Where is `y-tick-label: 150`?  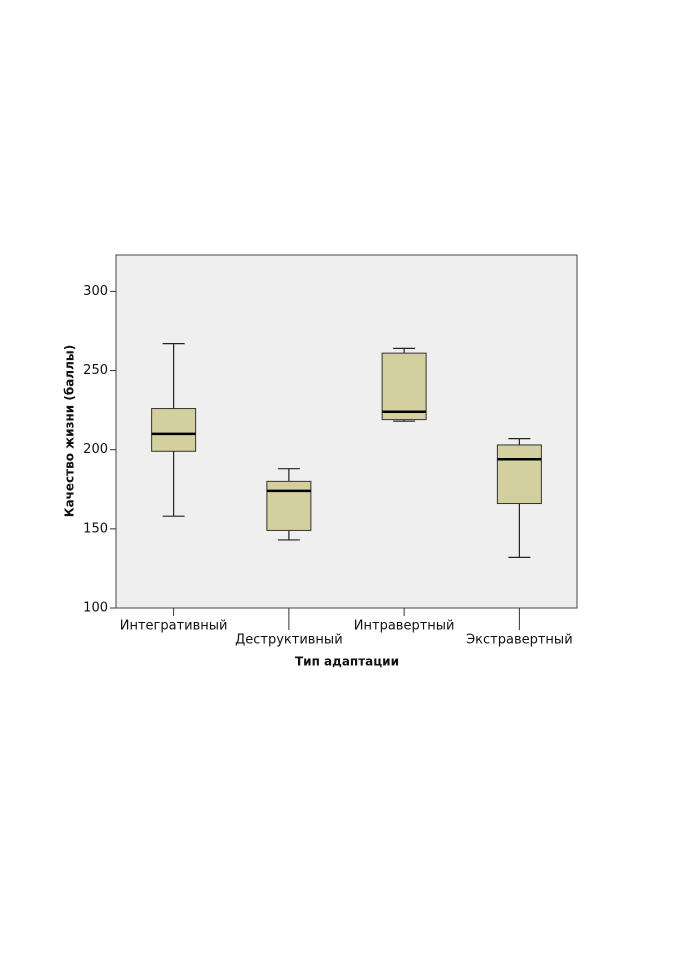 y-tick-label: 150 is located at coordinates (95, 528).